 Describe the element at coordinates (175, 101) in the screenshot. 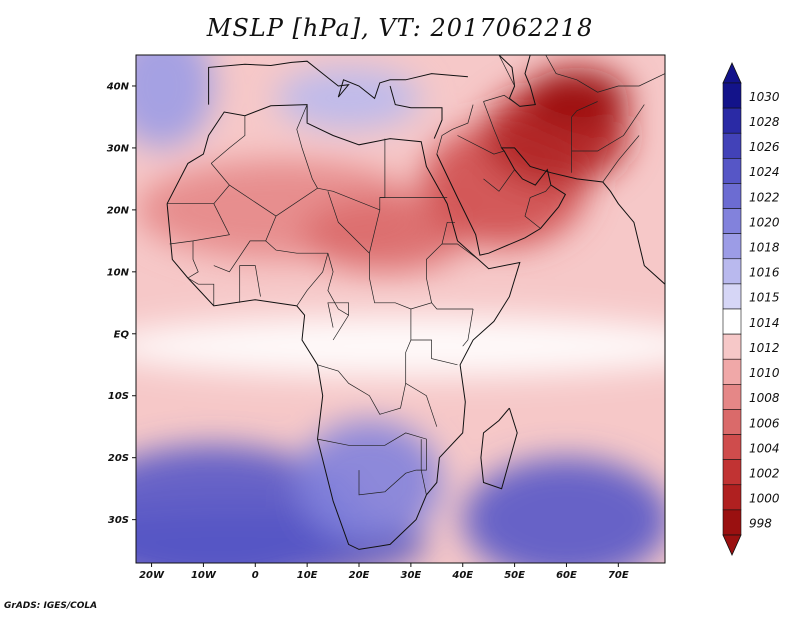

I see `pressure-region-azores-ridge` at that location.